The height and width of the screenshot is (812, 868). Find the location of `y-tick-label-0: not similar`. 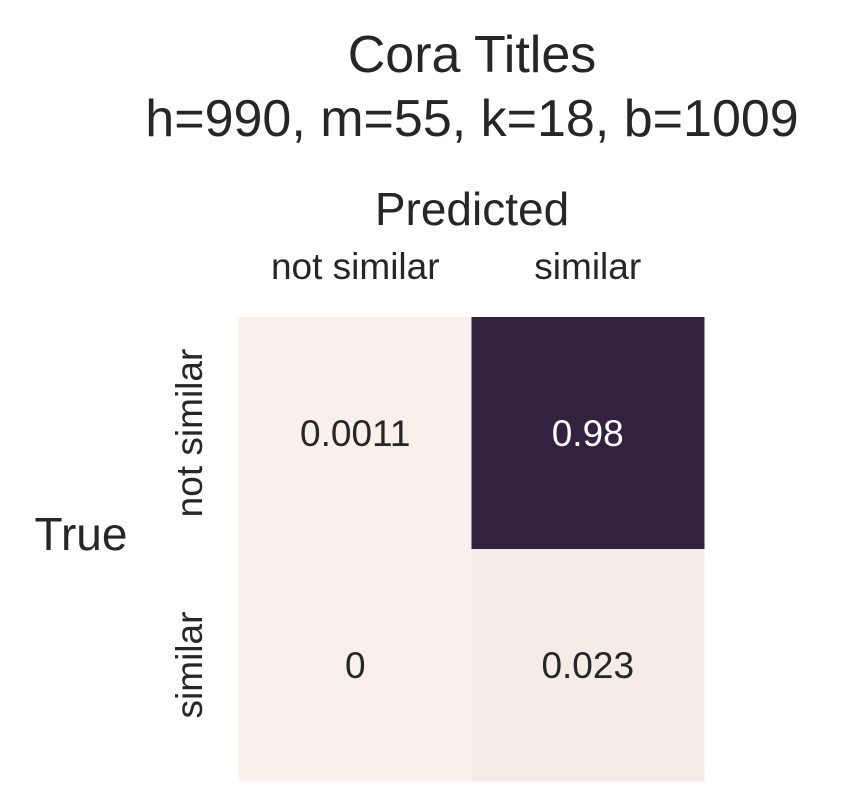

y-tick-label-0: not similar is located at coordinates (189, 433).